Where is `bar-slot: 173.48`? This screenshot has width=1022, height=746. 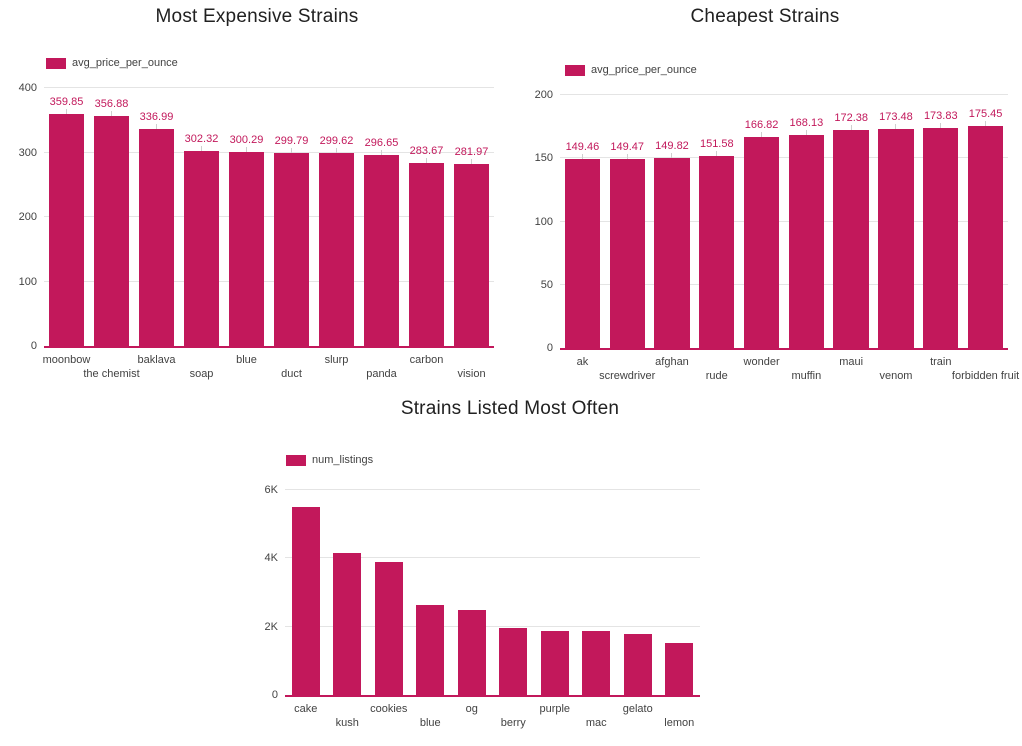 bar-slot: 173.48 is located at coordinates (896, 221).